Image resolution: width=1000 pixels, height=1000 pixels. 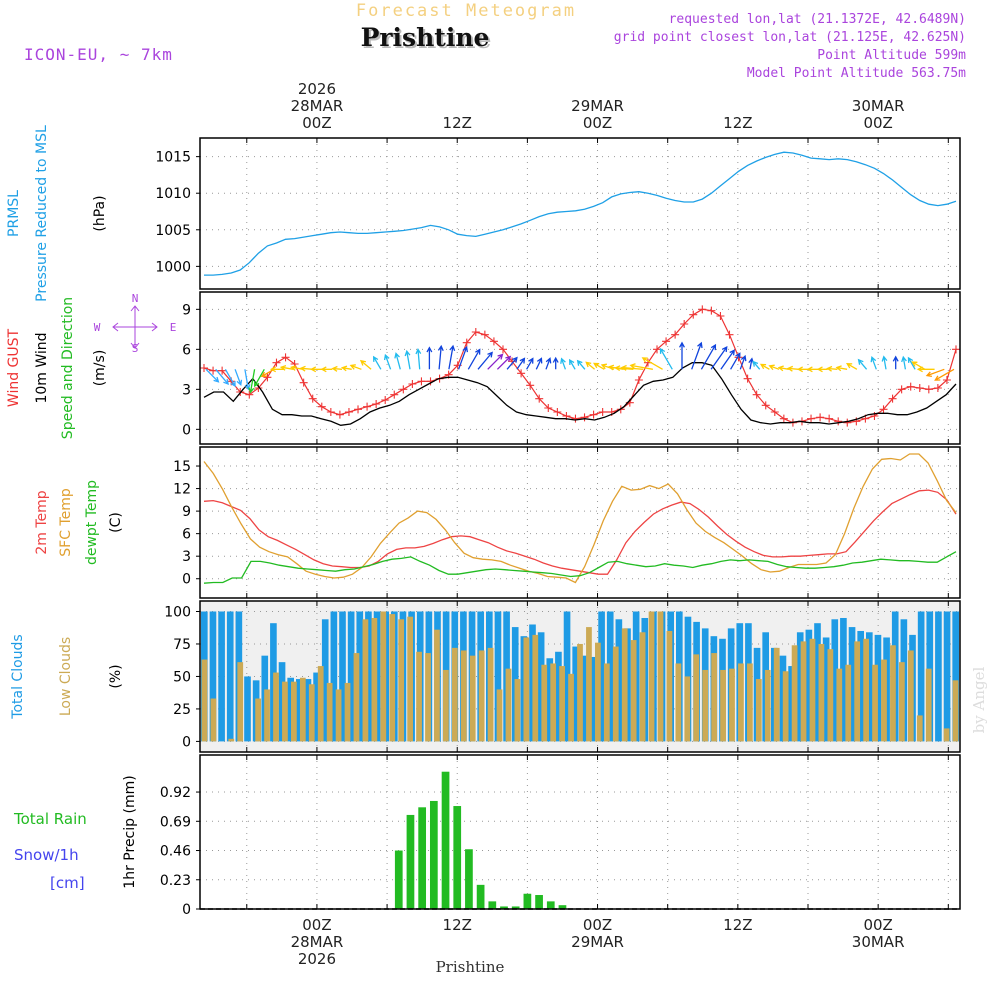 I want to click on precip-axis-label: 1hr Precip (mm), so click(x=130, y=831).